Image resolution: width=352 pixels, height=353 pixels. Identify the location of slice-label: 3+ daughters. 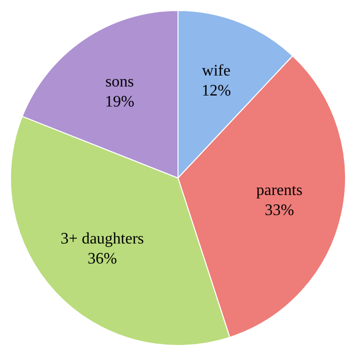
(102, 239).